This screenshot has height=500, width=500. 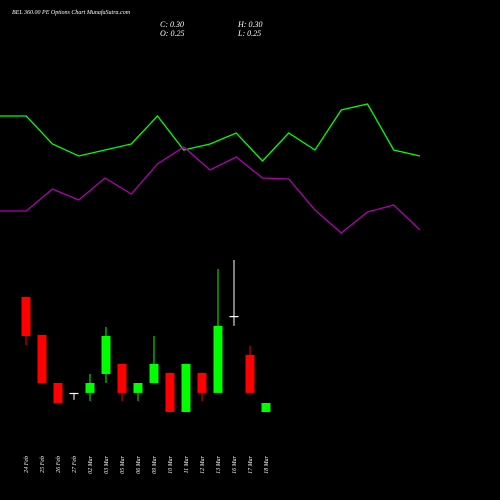 What do you see at coordinates (249, 33) in the screenshot?
I see `low-label: L: 0.25` at bounding box center [249, 33].